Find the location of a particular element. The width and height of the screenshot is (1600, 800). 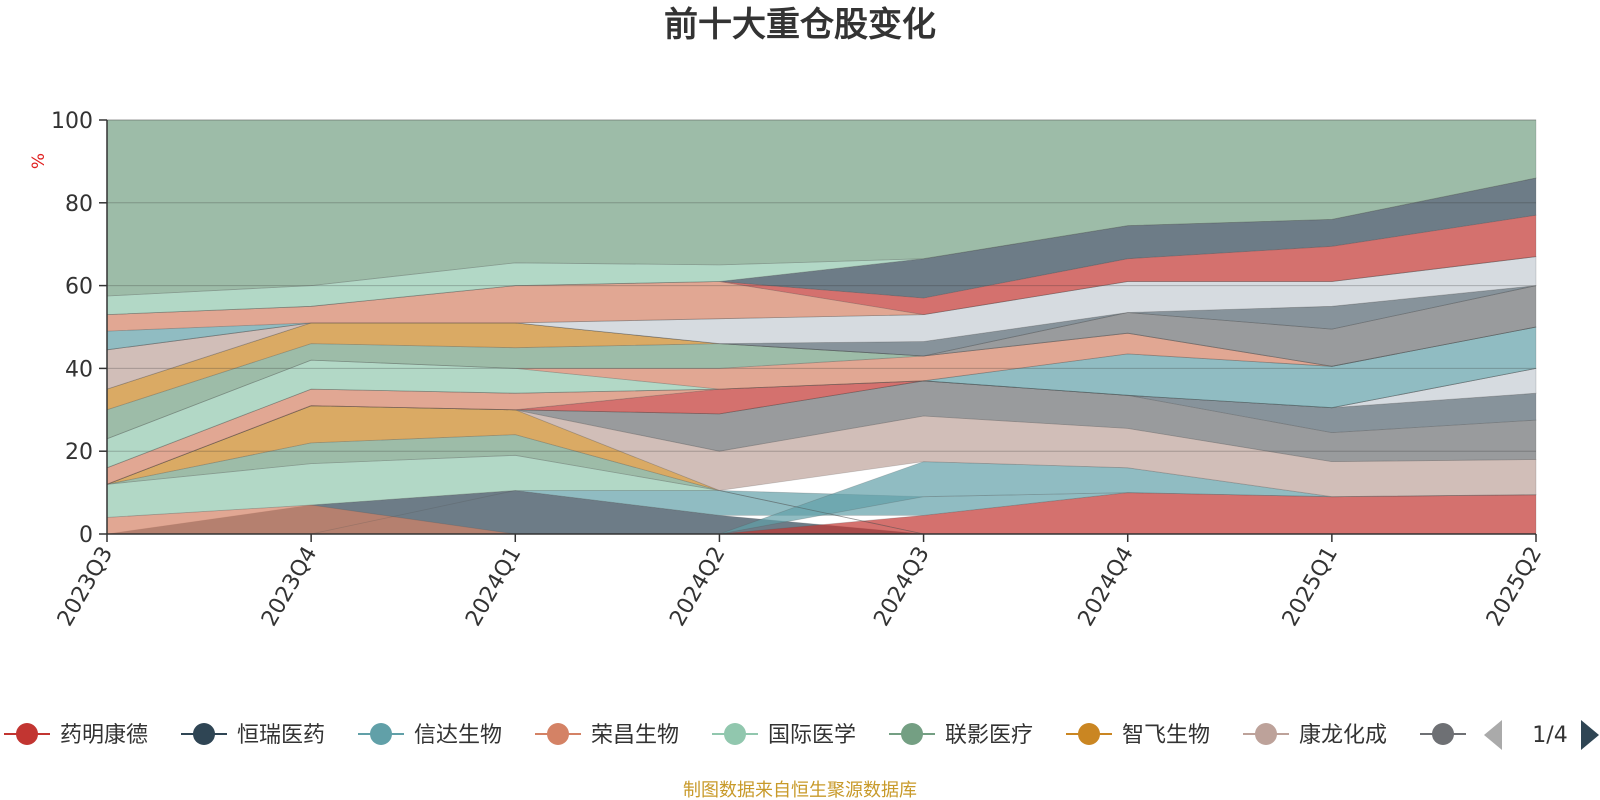

legend-item: 联影医疗 is located at coordinates (961, 735).